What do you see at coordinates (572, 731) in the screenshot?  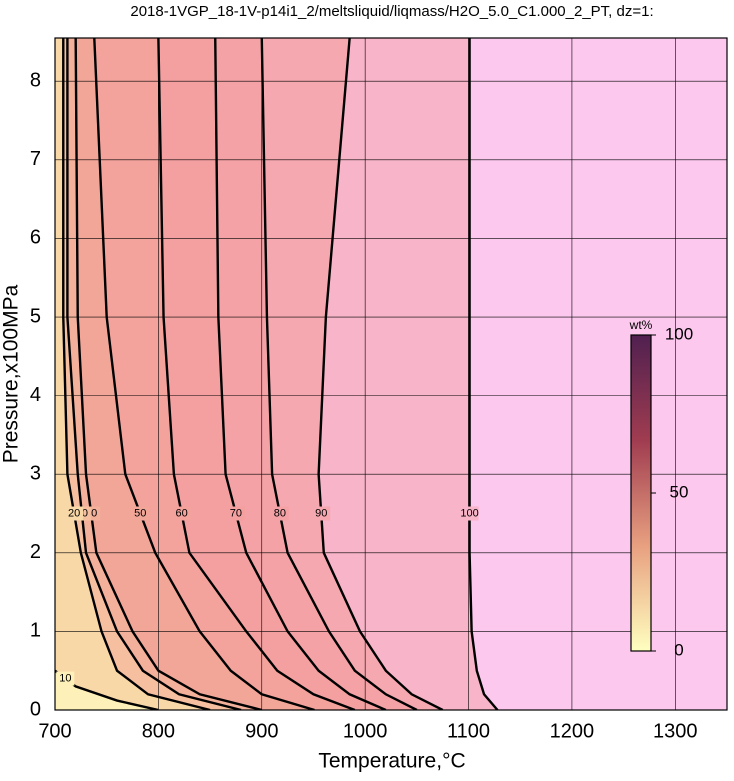 I see `x-tick-label: 1200` at bounding box center [572, 731].